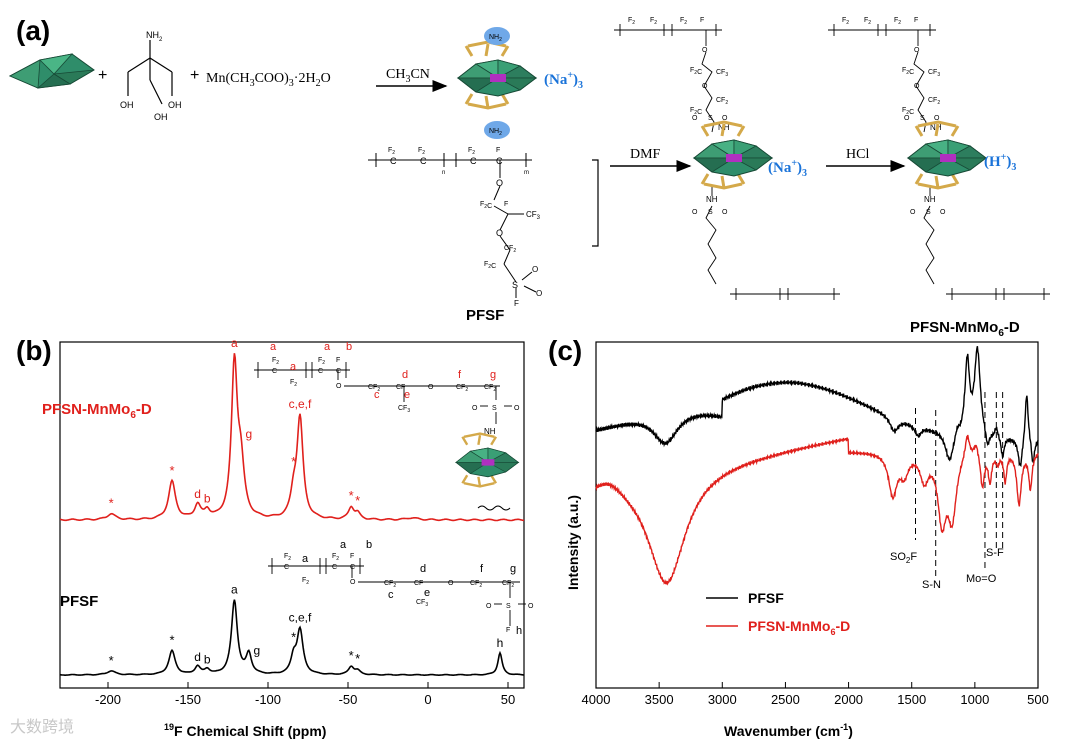 This screenshot has height=743, width=1080. I want to click on watermark-text: 大数跨境, so click(42, 726).